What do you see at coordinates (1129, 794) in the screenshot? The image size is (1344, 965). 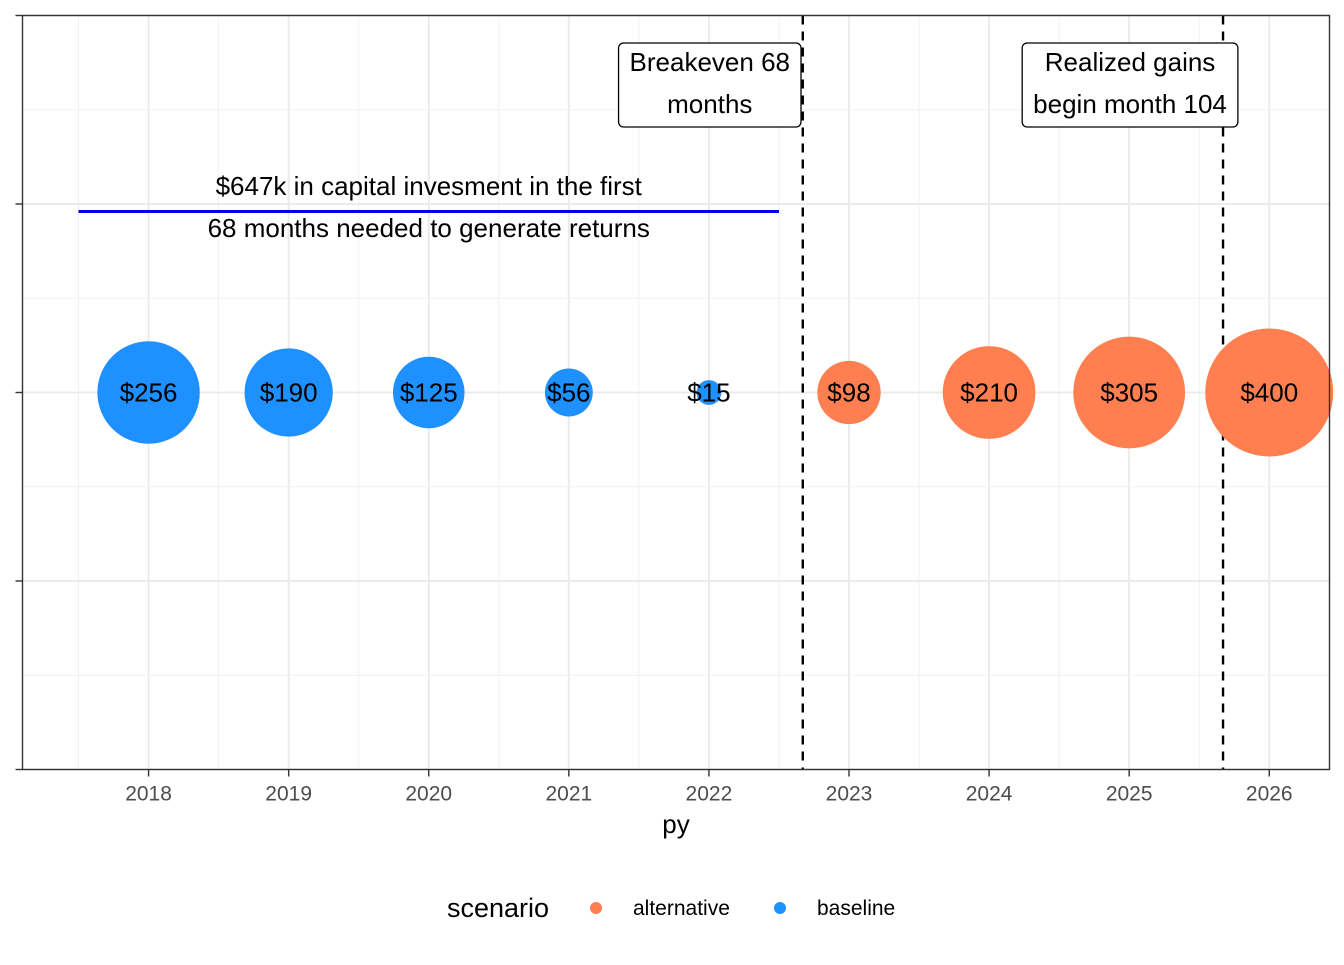 I see `x-tick-label: 2025` at bounding box center [1129, 794].